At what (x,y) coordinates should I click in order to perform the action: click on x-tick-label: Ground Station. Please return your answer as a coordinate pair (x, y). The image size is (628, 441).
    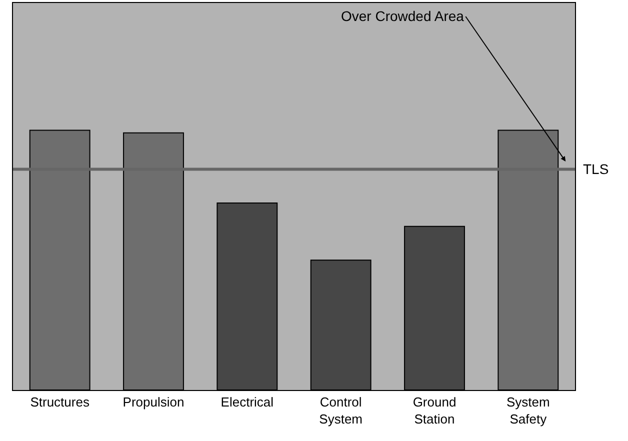
    Looking at the image, I should click on (434, 410).